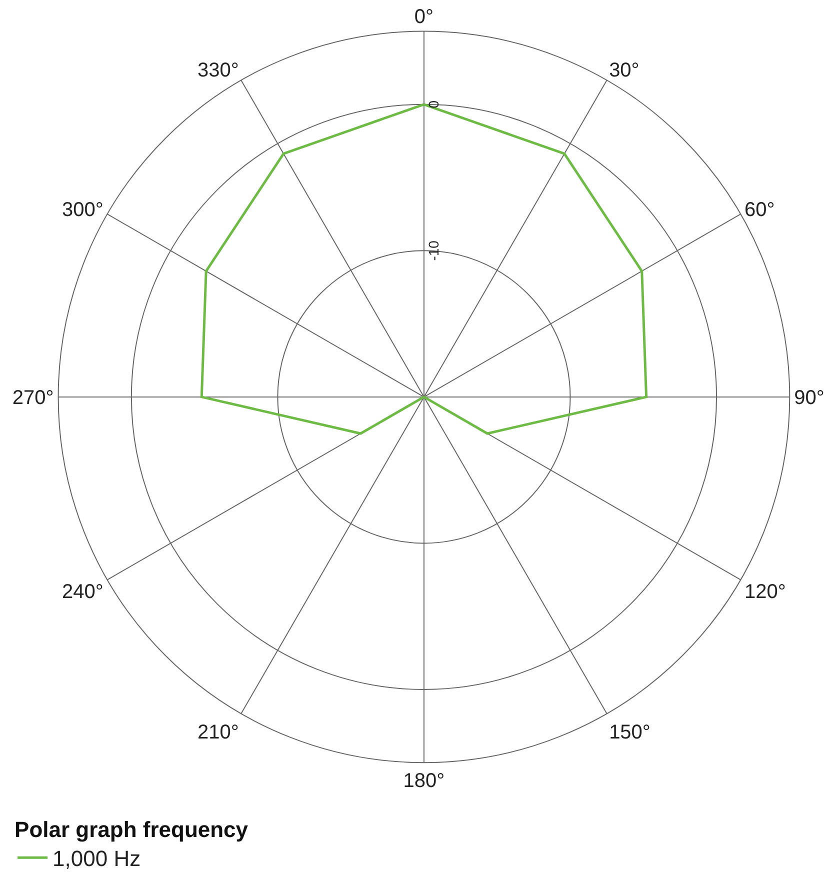 The image size is (835, 893). Describe the element at coordinates (96, 859) in the screenshot. I see `legend-label: 1,000 Hz` at that location.